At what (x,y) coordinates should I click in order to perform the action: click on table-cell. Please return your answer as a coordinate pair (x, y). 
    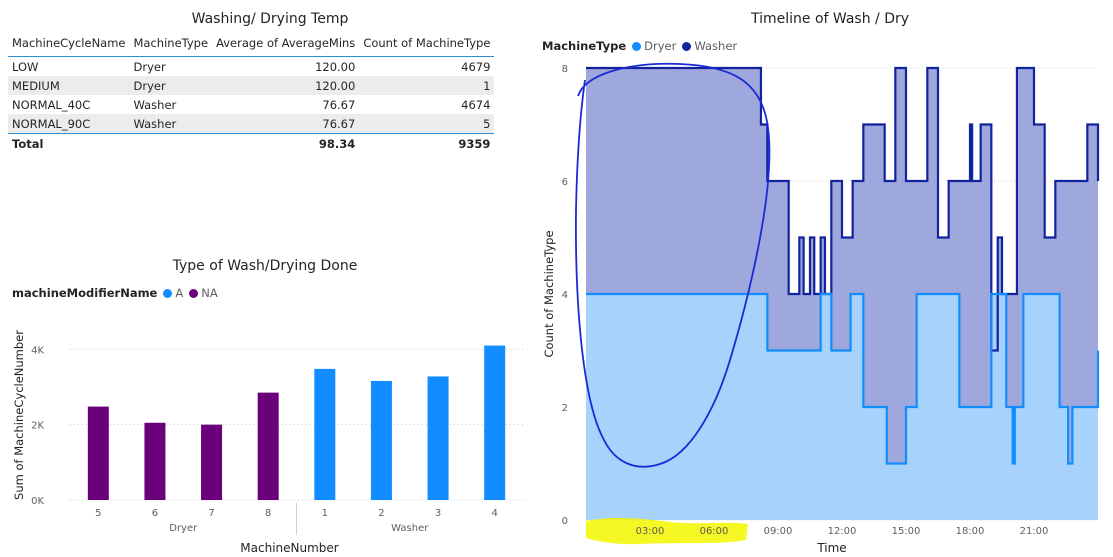
    Looking at the image, I should click on (171, 143).